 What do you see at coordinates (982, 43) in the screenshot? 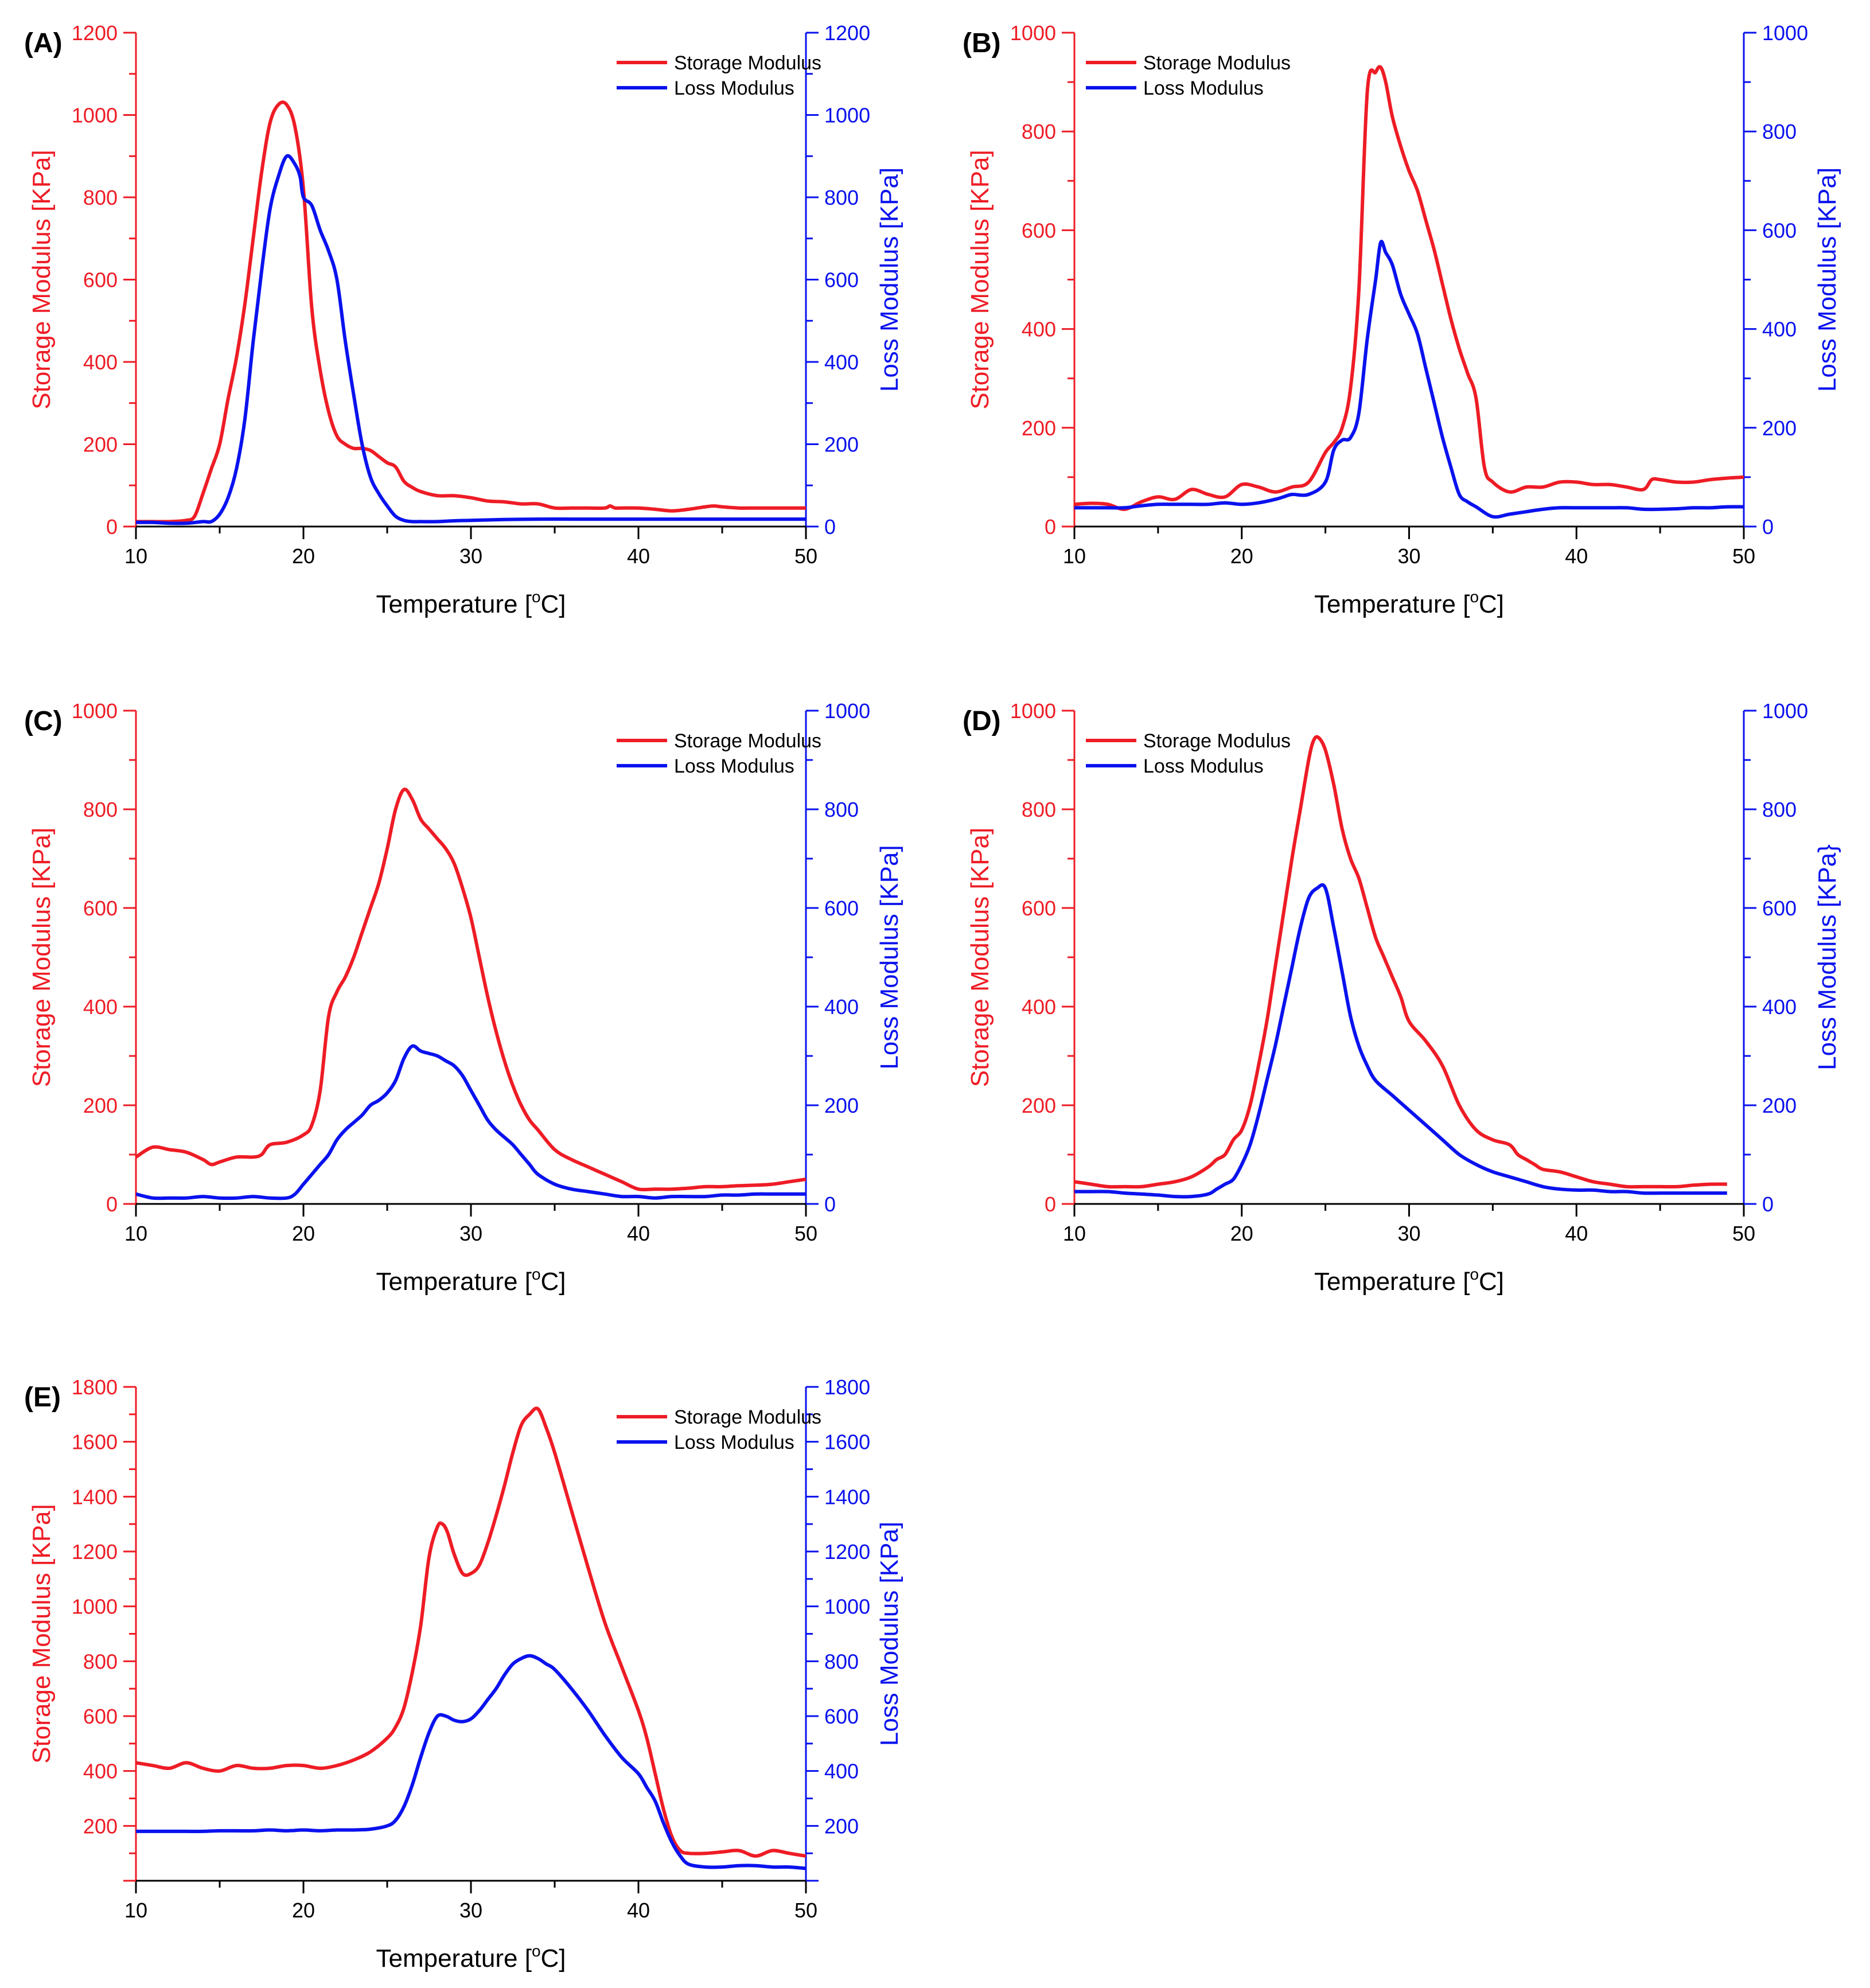
I see `panel-label: (B)` at bounding box center [982, 43].